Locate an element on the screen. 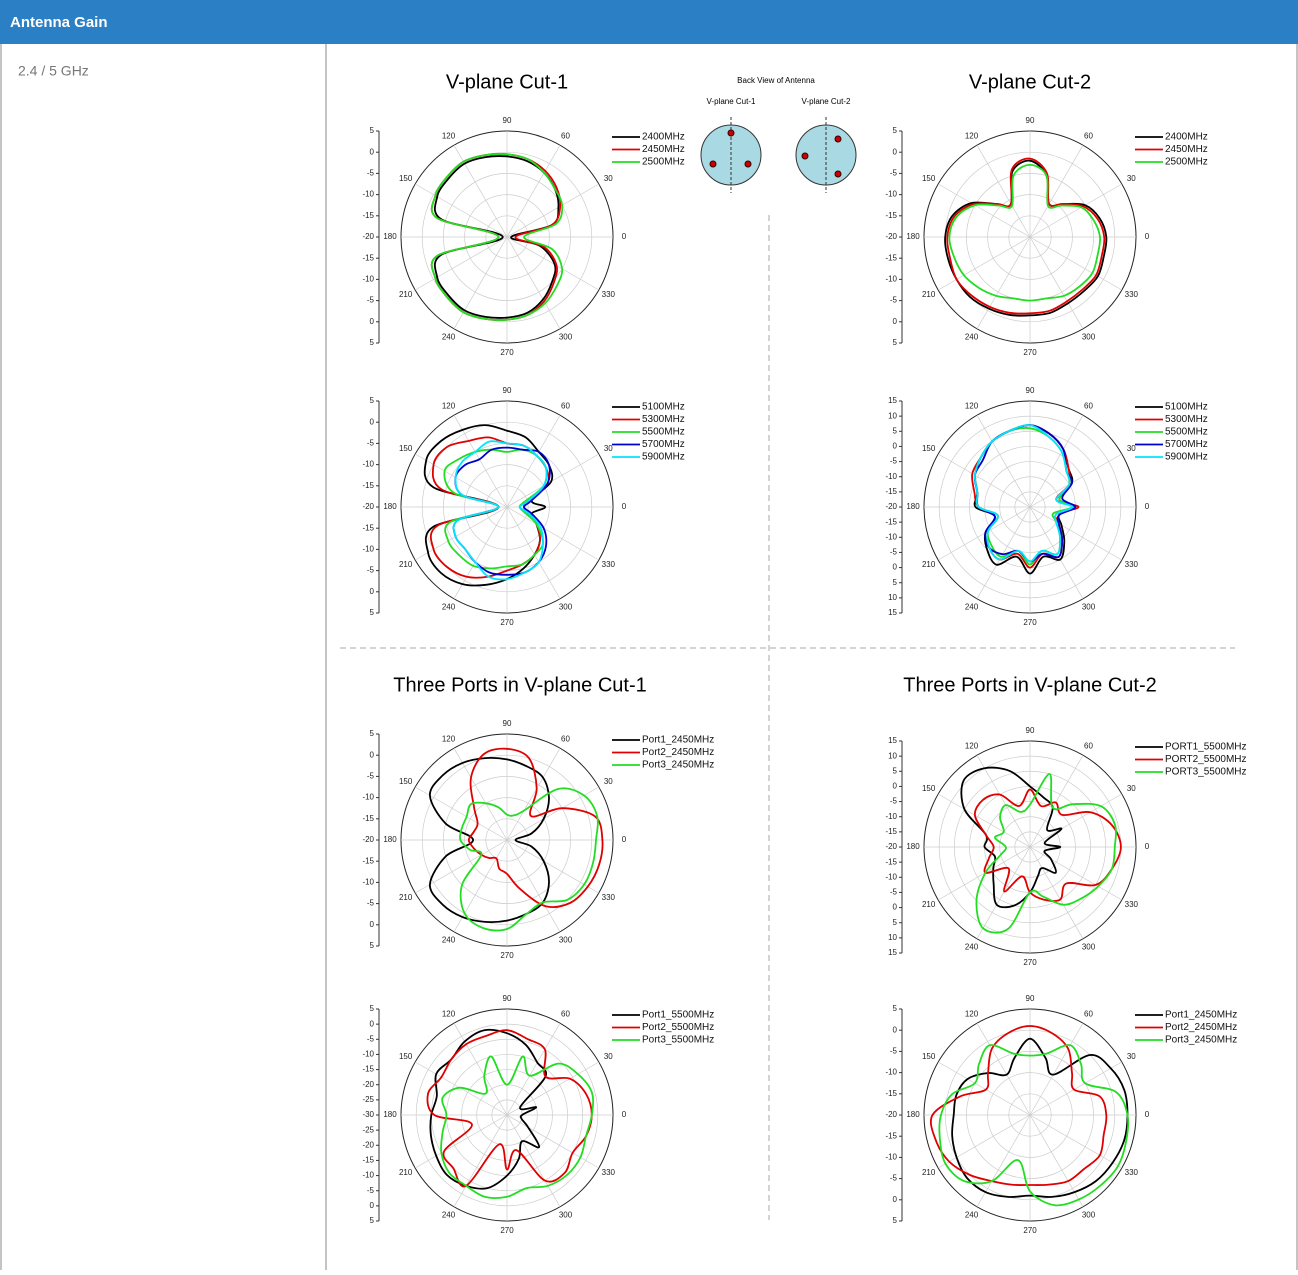 The height and width of the screenshot is (1275, 1298). legend-label: 5100MHz is located at coordinates (1186, 407).